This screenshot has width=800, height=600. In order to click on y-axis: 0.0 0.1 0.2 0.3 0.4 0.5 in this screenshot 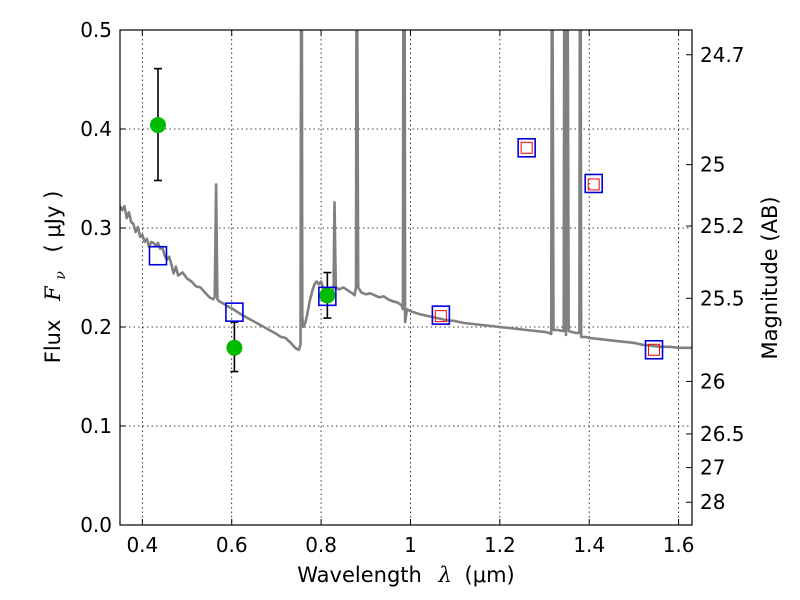, I will do `click(103, 277)`.